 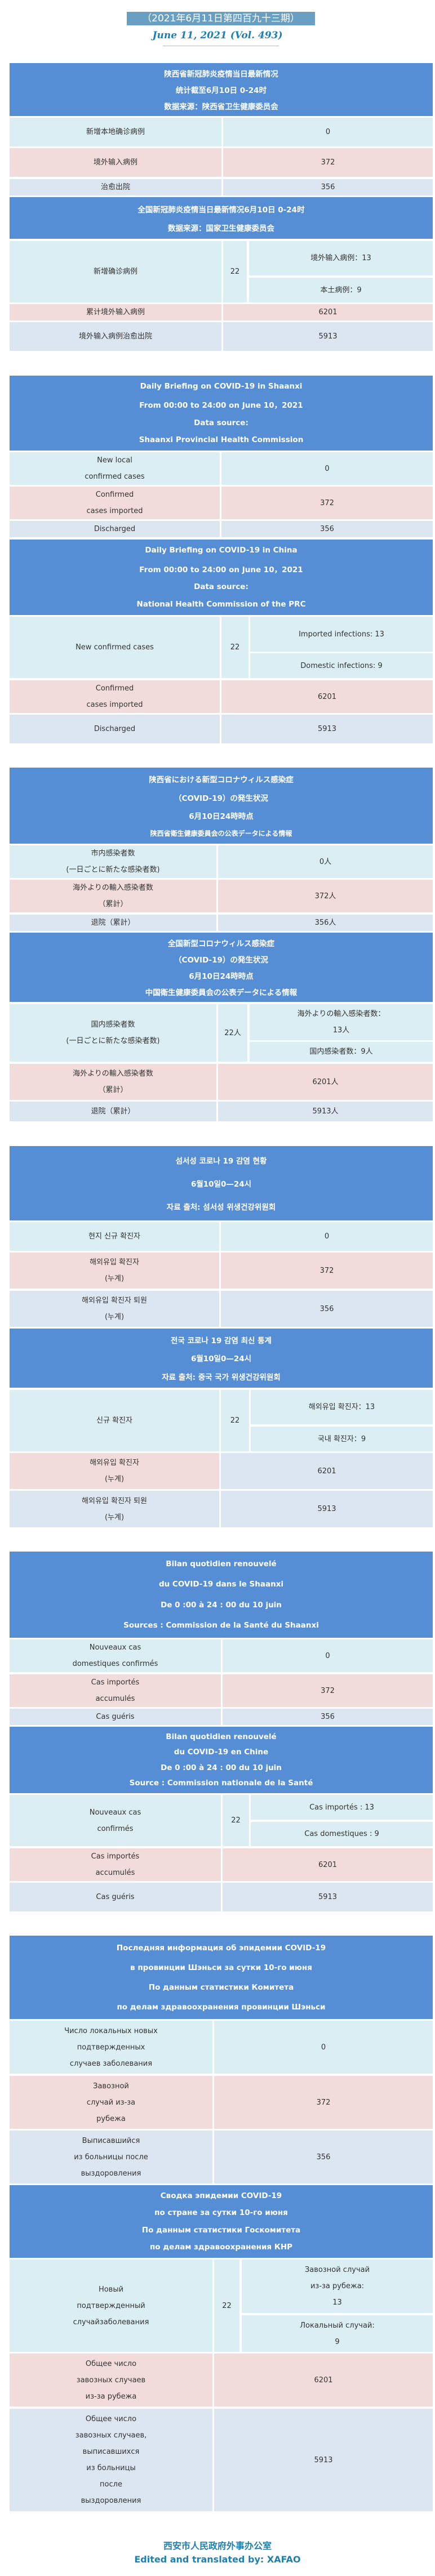 What do you see at coordinates (328, 162) in the screenshot?
I see `row-value: 372` at bounding box center [328, 162].